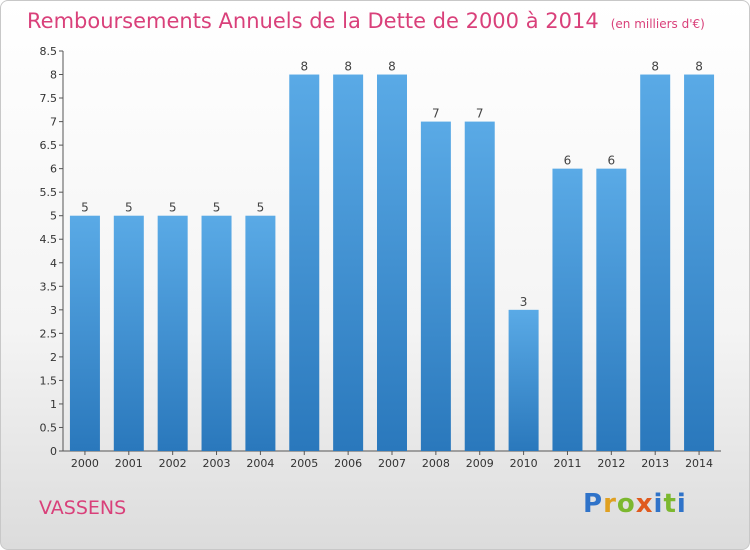 The width and height of the screenshot is (750, 550). What do you see at coordinates (53, 357) in the screenshot?
I see `y-tick-label: 2` at bounding box center [53, 357].